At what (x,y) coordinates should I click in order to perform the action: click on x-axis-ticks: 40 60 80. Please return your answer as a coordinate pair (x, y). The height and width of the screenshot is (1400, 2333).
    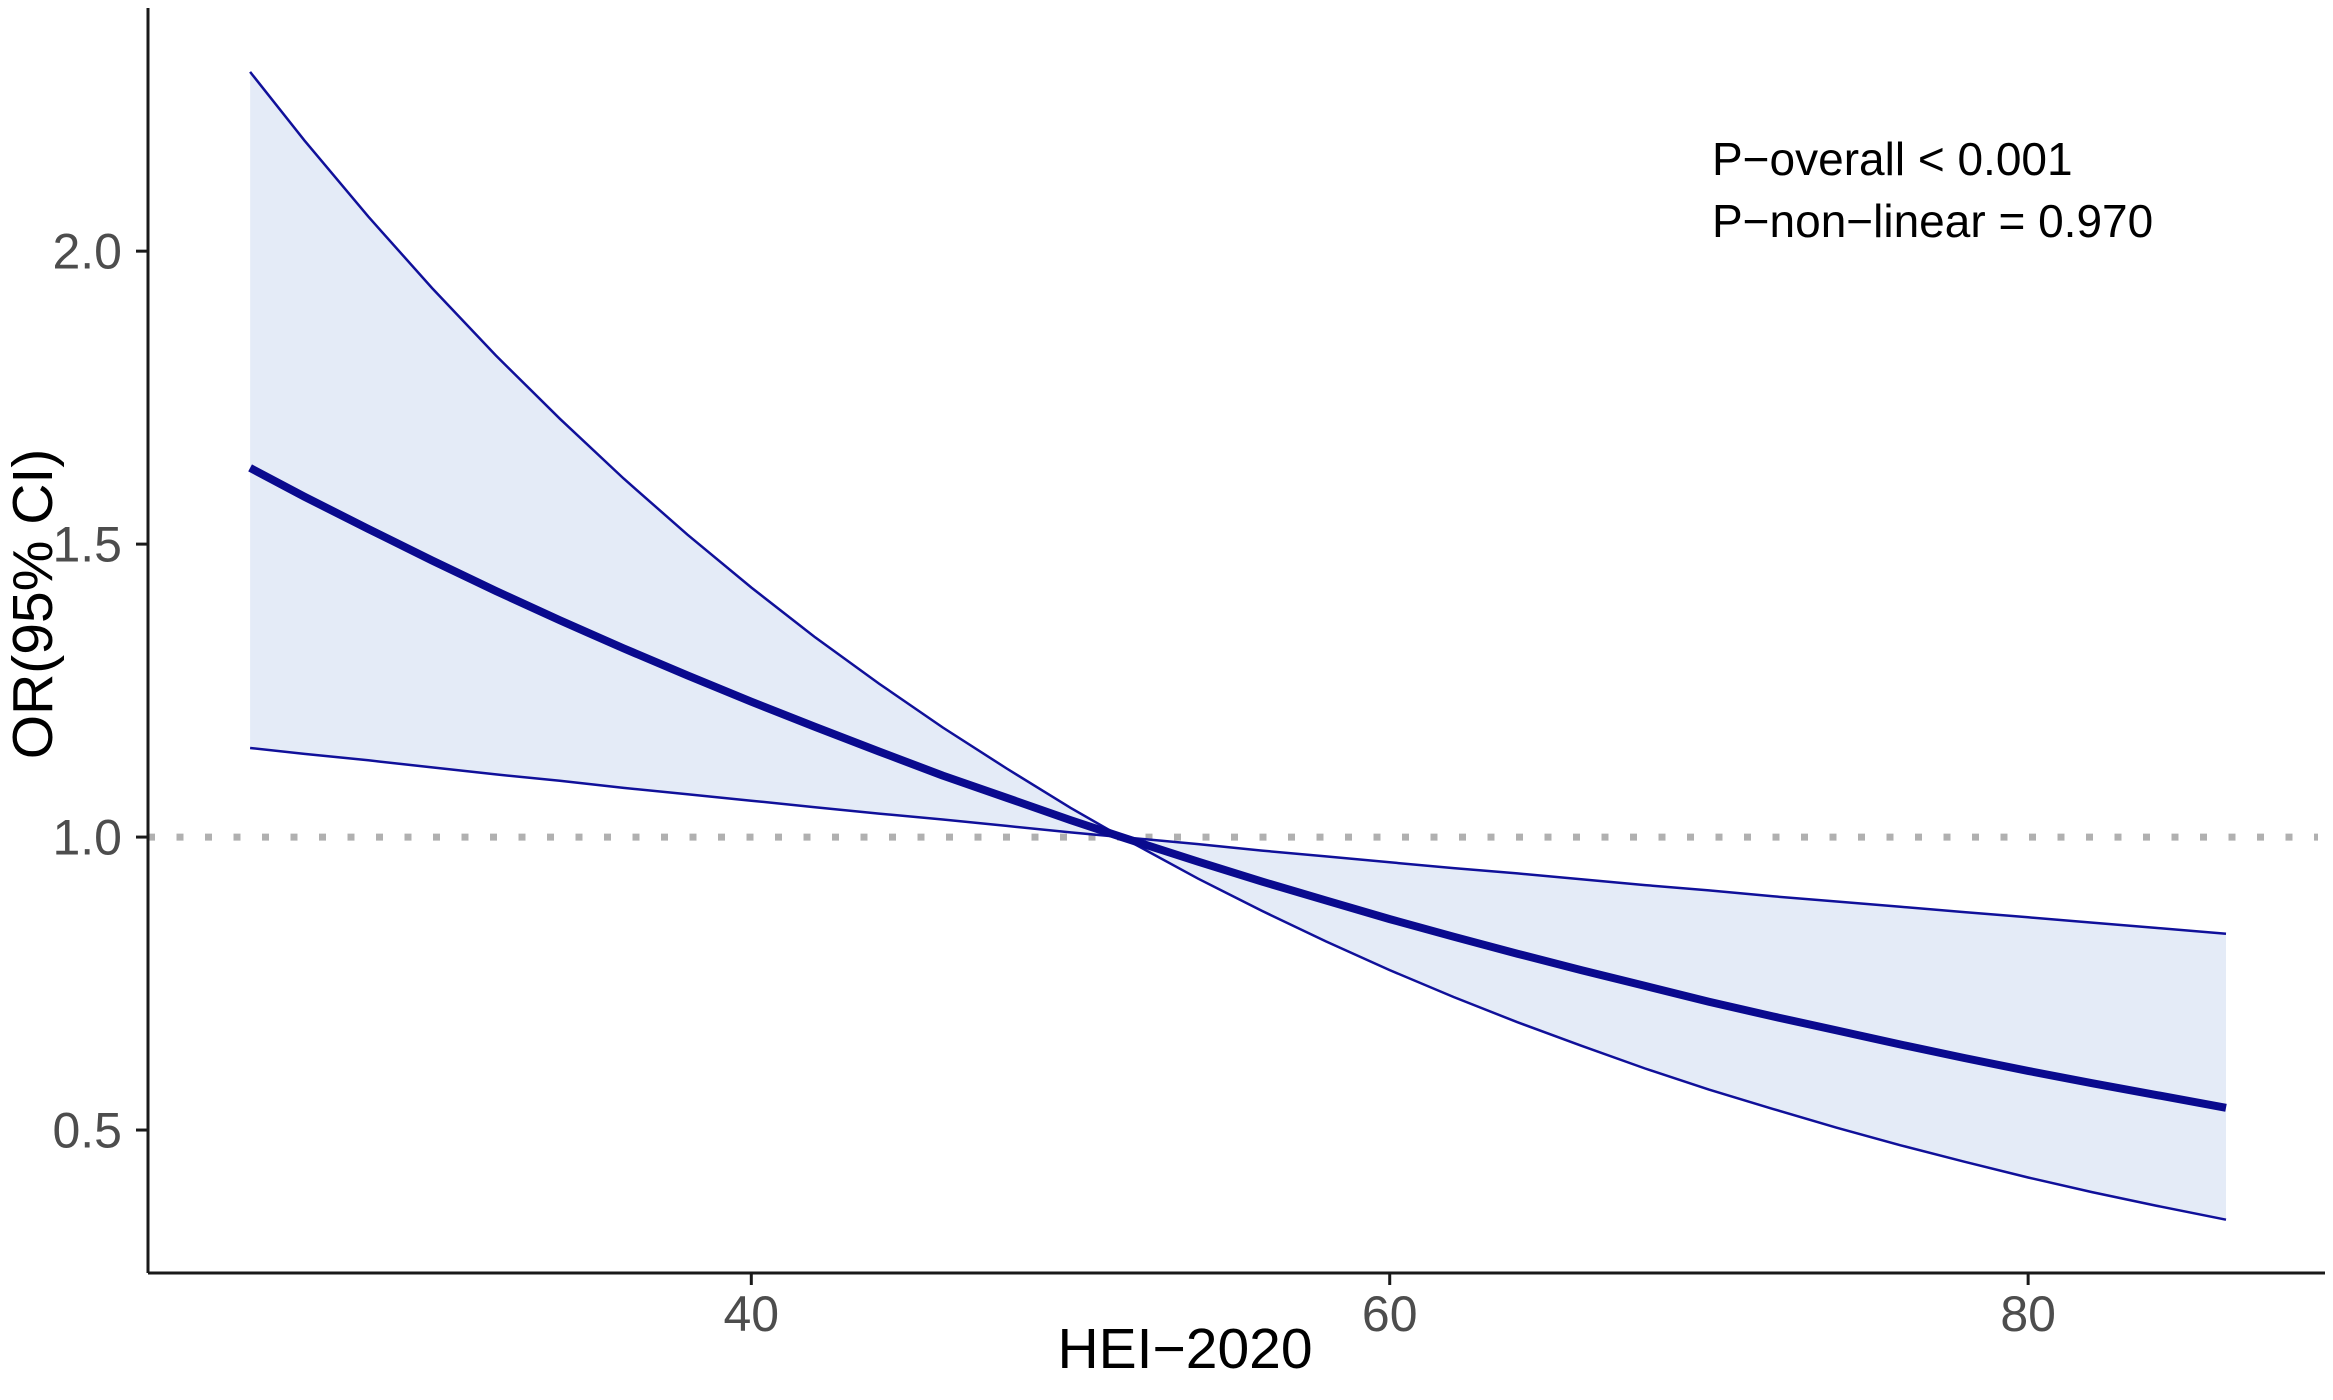
    Looking at the image, I should click on (1389, 1307).